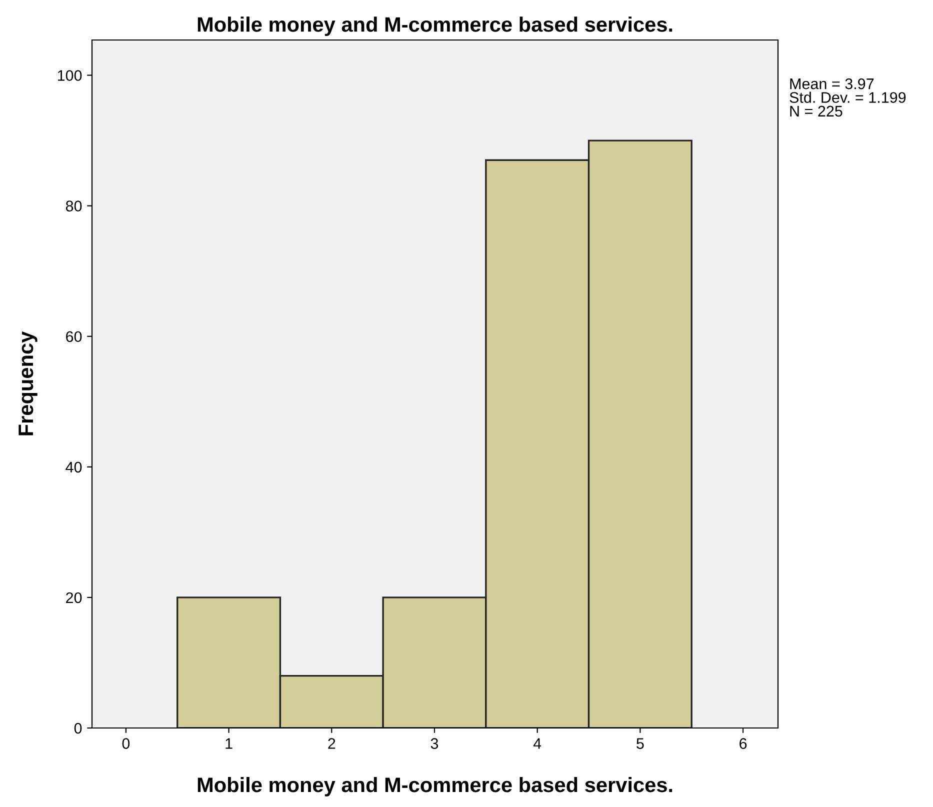 The height and width of the screenshot is (807, 933). What do you see at coordinates (74, 336) in the screenshot?
I see `y-tick-label: 60` at bounding box center [74, 336].